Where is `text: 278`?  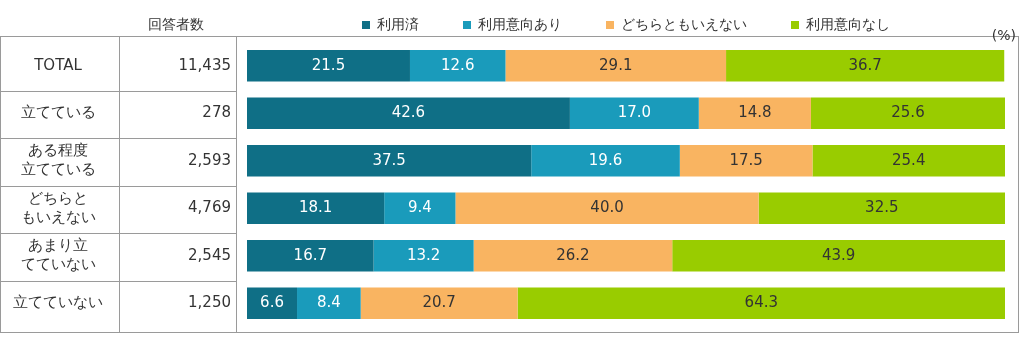 text: 278 is located at coordinates (216, 112).